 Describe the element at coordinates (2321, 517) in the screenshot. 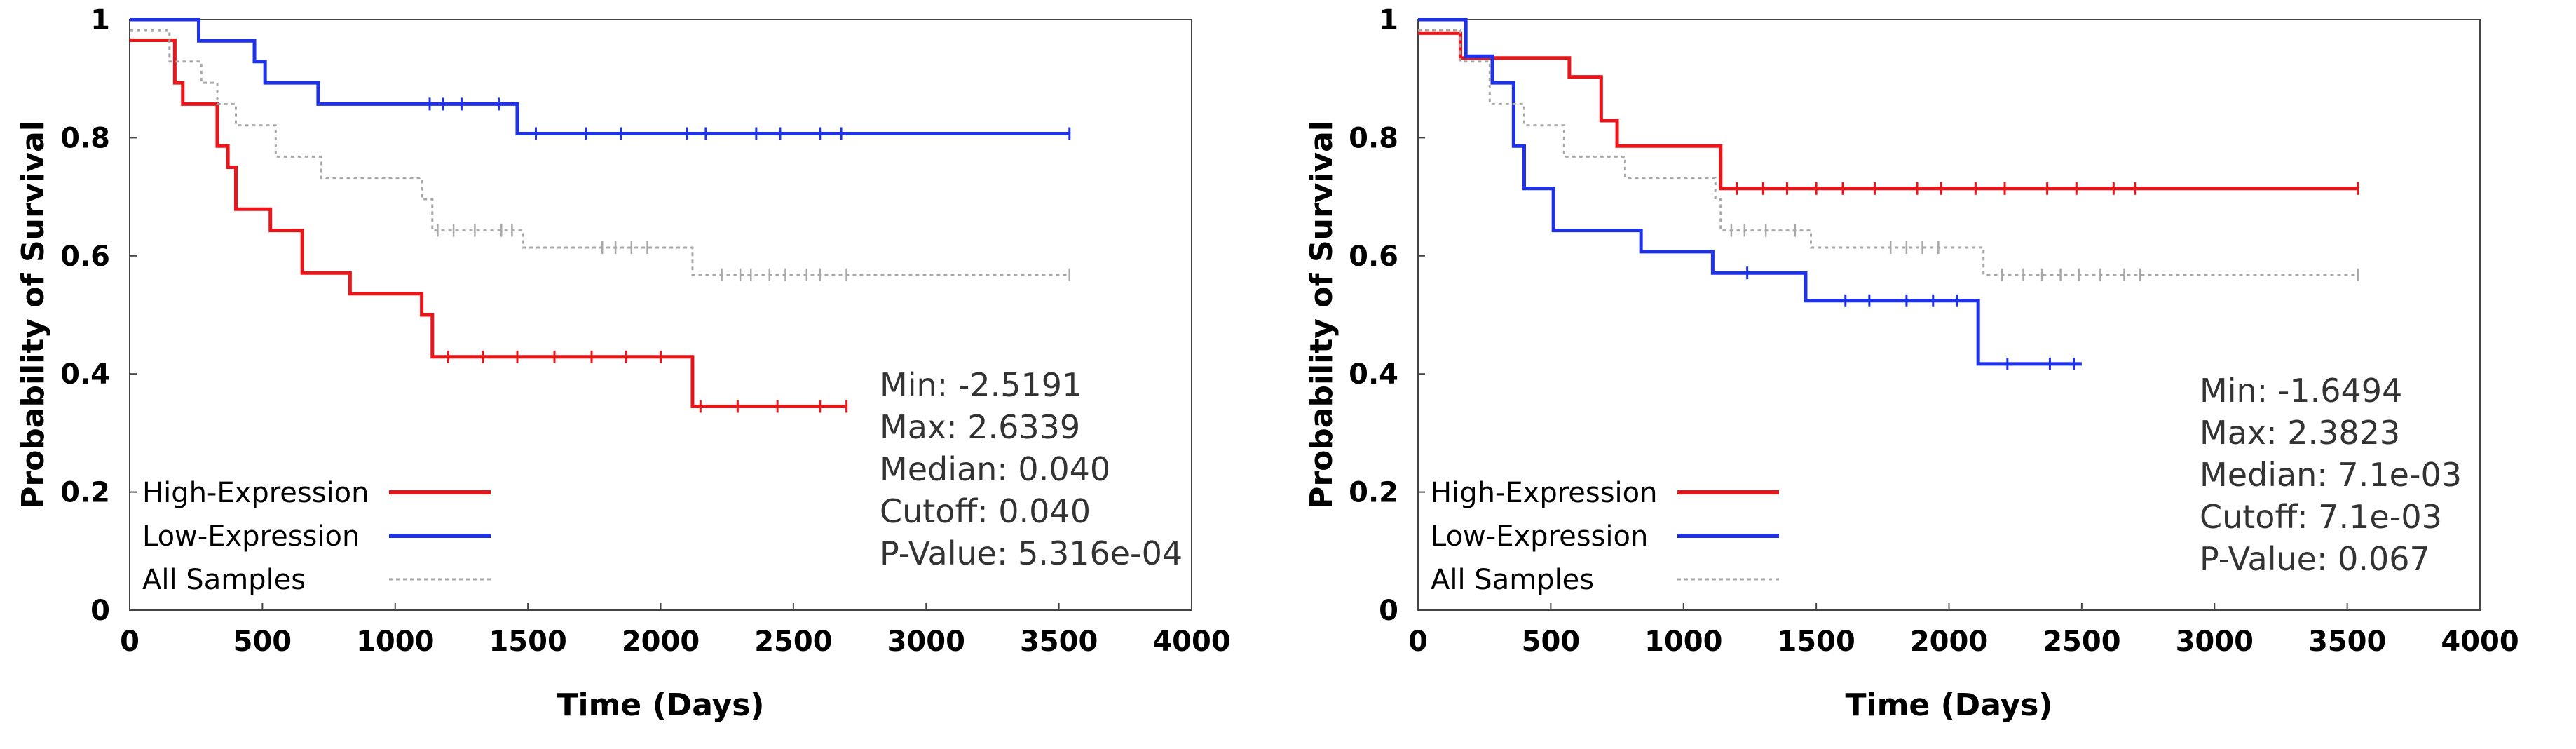

I see `stat-line: Cutoff: 7.1e-03` at that location.